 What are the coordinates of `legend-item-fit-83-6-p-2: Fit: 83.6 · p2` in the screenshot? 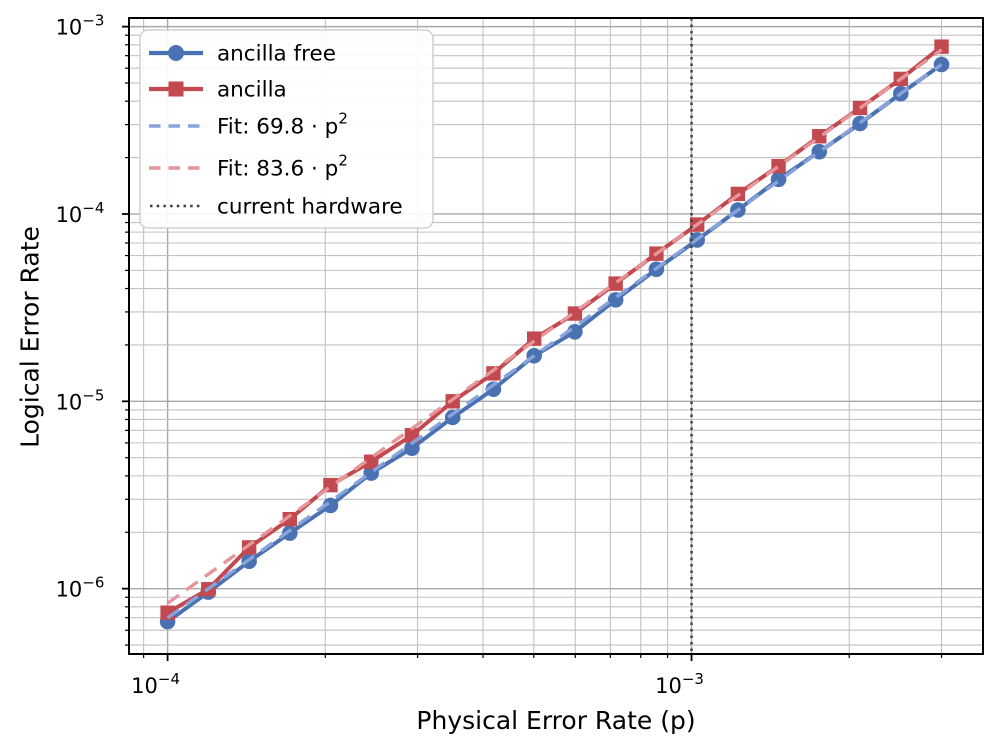 It's located at (248, 167).